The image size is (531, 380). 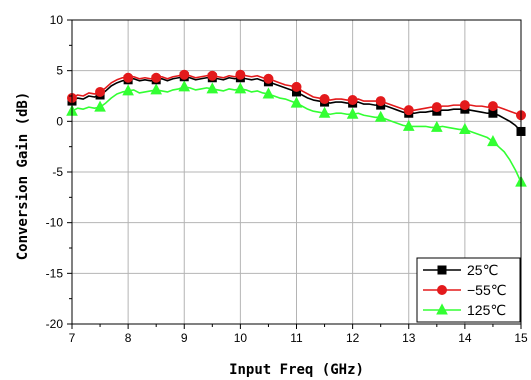 I want to click on legend-item-minus55c: −55℃, so click(x=464, y=290).